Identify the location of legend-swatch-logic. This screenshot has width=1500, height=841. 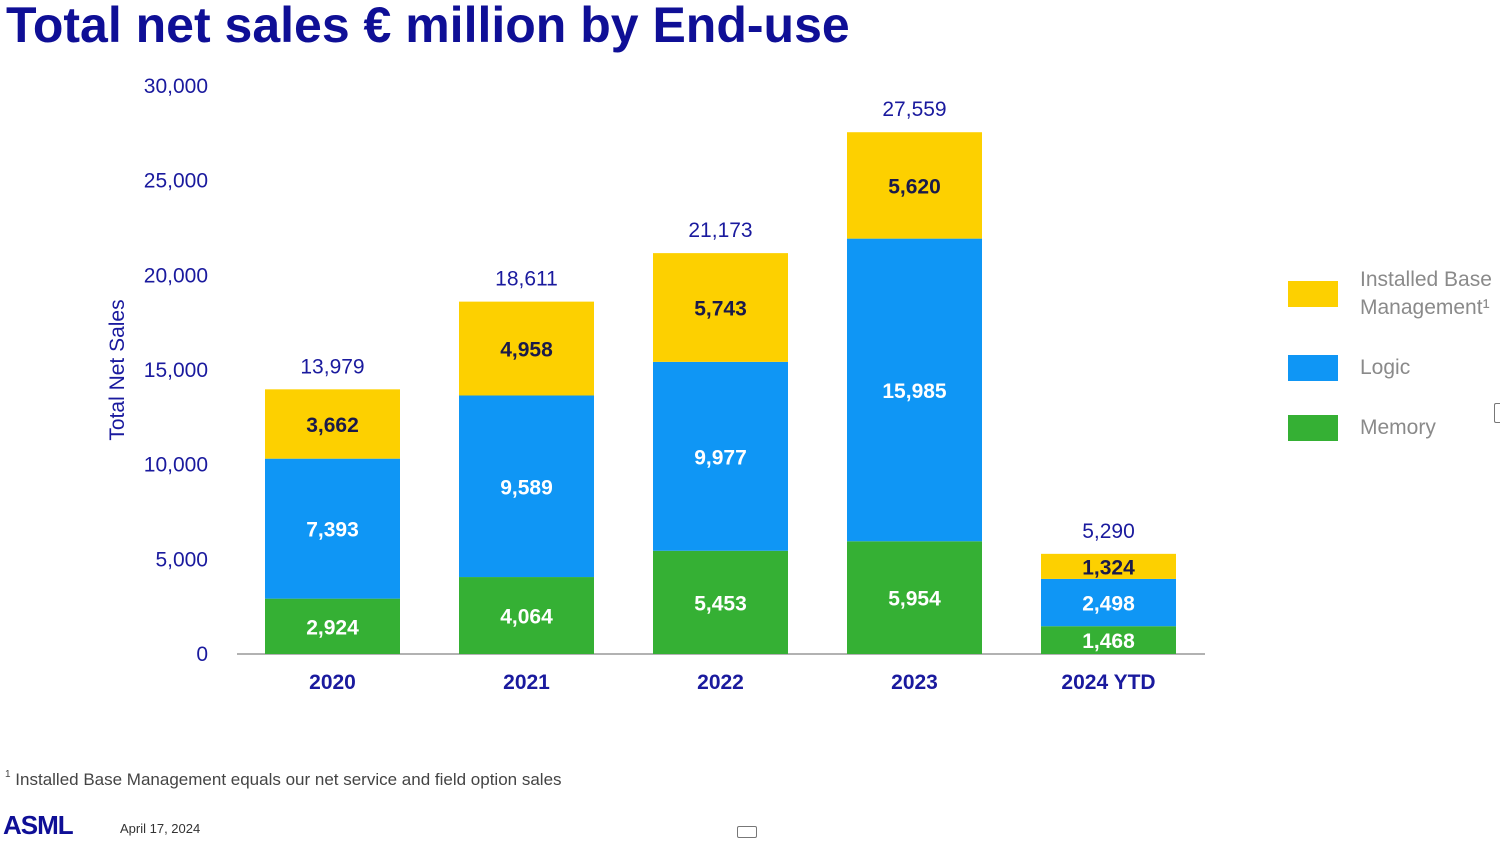
(1313, 368).